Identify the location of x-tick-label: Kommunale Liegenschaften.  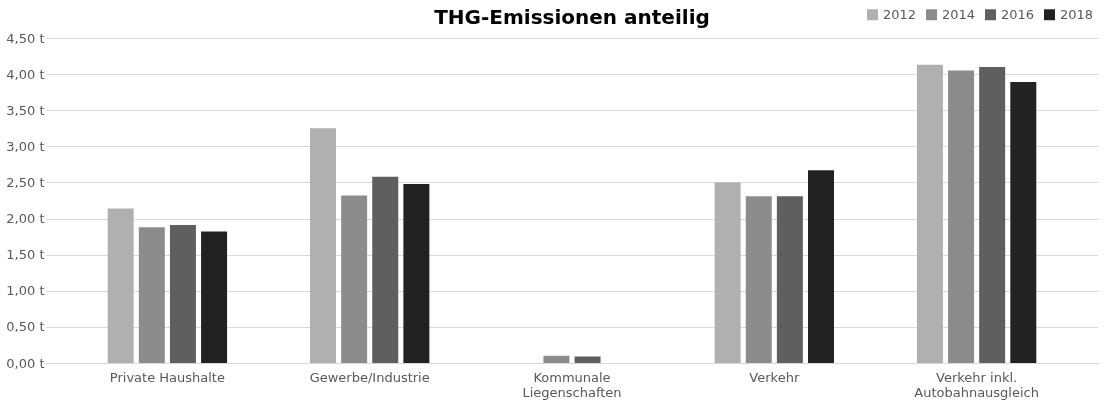
(572, 384).